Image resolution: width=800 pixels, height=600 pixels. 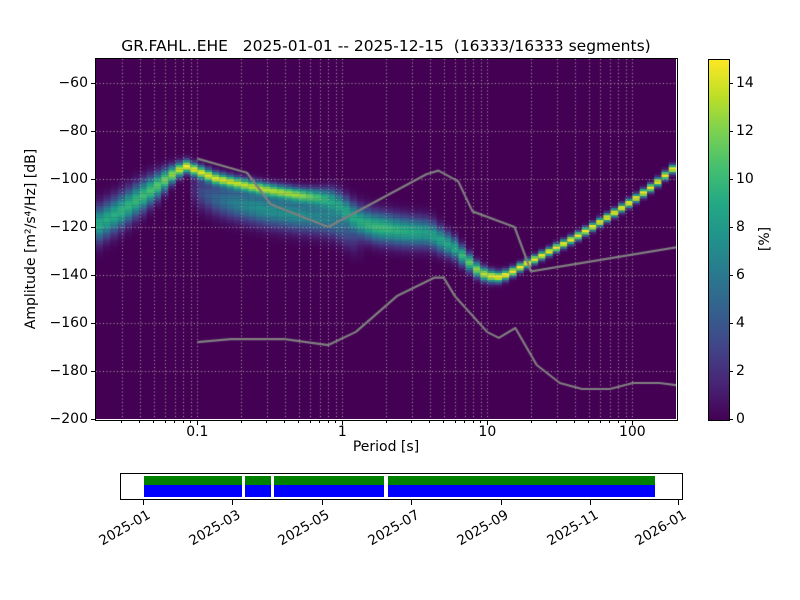 What do you see at coordinates (765, 239) in the screenshot?
I see `colorbar-label: [%]` at bounding box center [765, 239].